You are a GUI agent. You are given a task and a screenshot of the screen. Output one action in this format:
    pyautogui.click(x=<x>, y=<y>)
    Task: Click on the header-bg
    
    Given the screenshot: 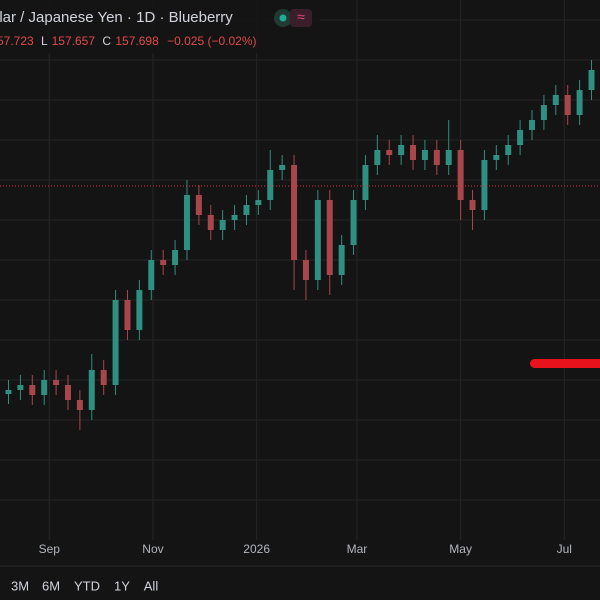 What is the action you would take?
    pyautogui.click(x=160, y=27)
    